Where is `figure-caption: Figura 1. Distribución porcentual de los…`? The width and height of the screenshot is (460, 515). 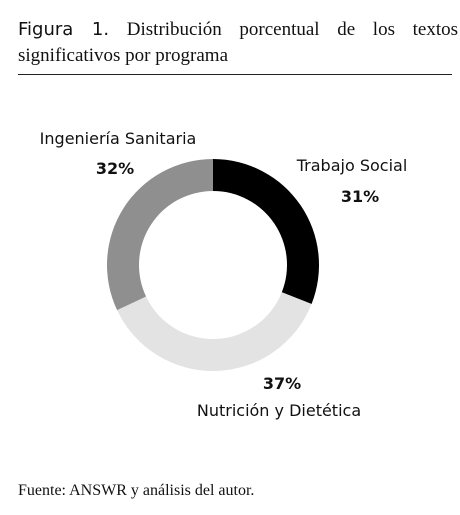 figure-caption: Figura 1. Distribución porcentual de los… is located at coordinates (238, 43).